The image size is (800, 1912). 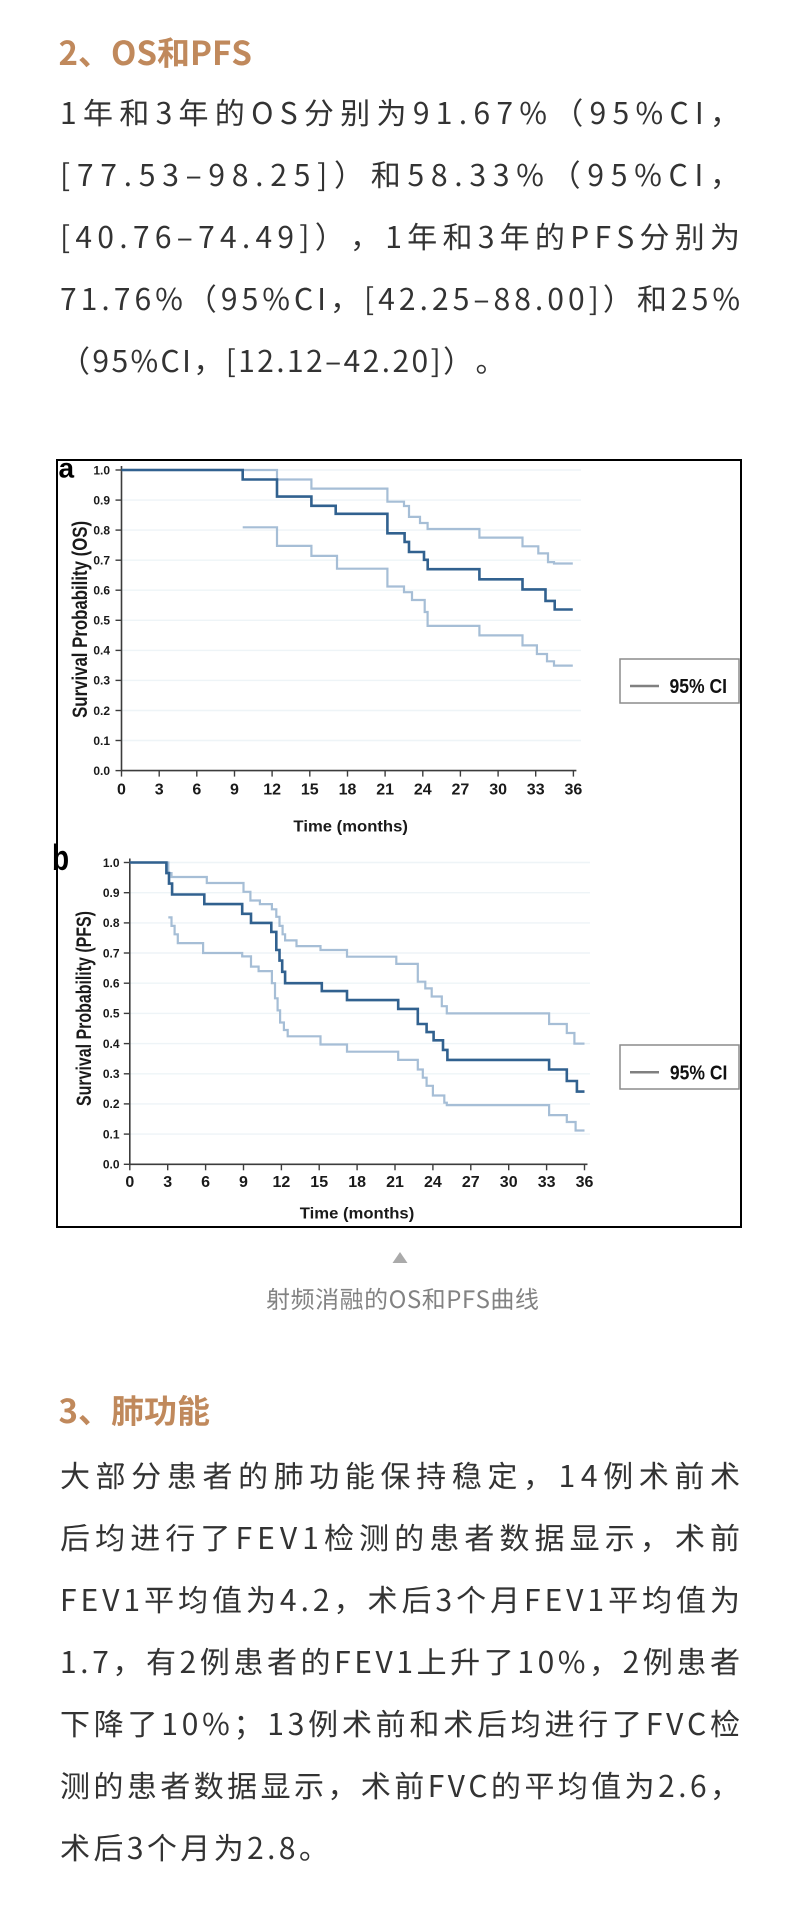 I want to click on svg-text: Survival Probability (PFS), so click(x=84, y=1008).